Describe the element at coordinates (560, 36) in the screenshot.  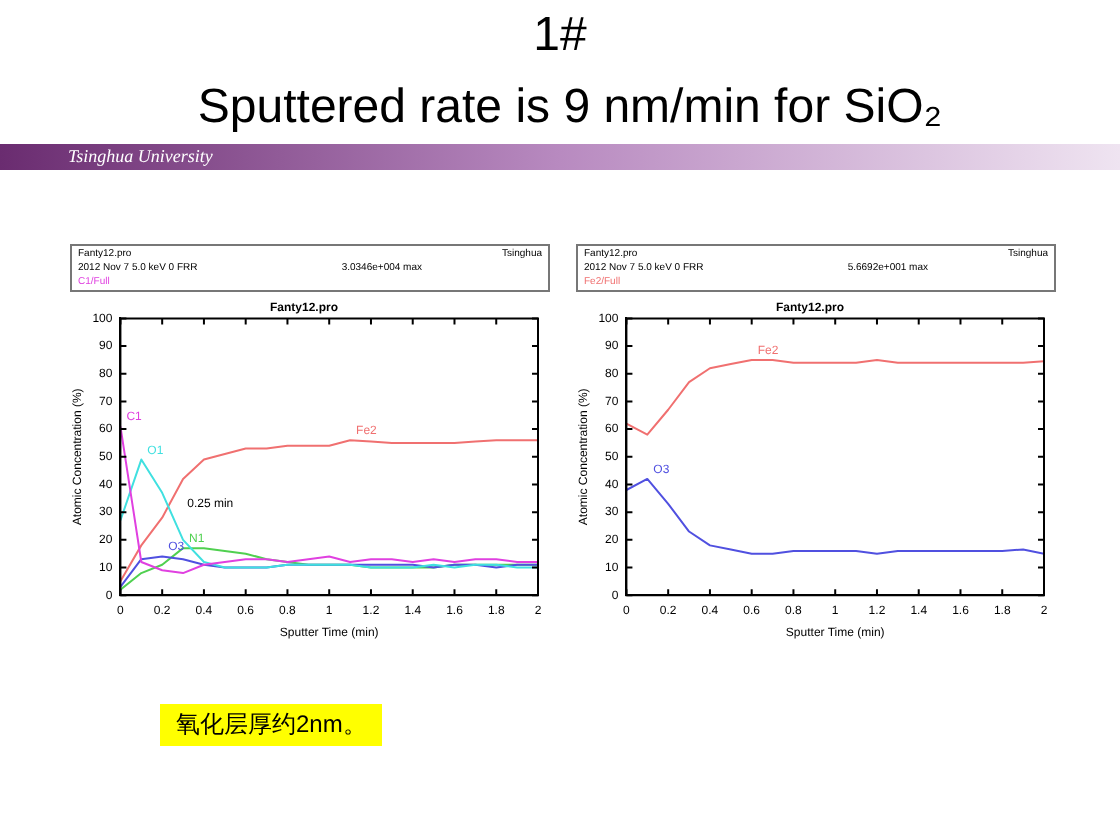
I see `text: 1#` at that location.